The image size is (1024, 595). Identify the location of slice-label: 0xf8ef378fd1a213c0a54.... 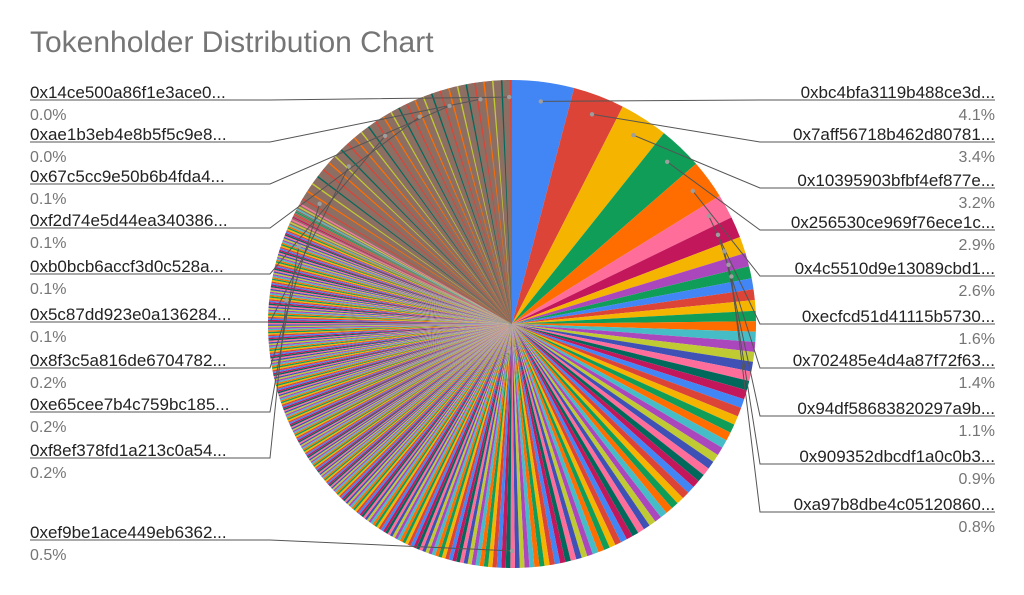
(128, 450).